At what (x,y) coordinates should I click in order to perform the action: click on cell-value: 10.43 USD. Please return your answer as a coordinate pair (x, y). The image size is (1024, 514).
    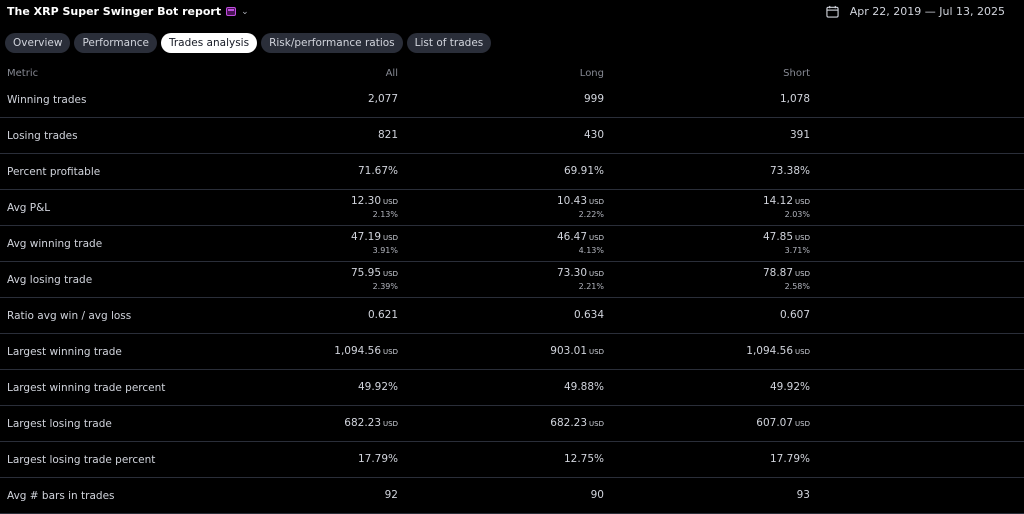
    Looking at the image, I should click on (580, 202).